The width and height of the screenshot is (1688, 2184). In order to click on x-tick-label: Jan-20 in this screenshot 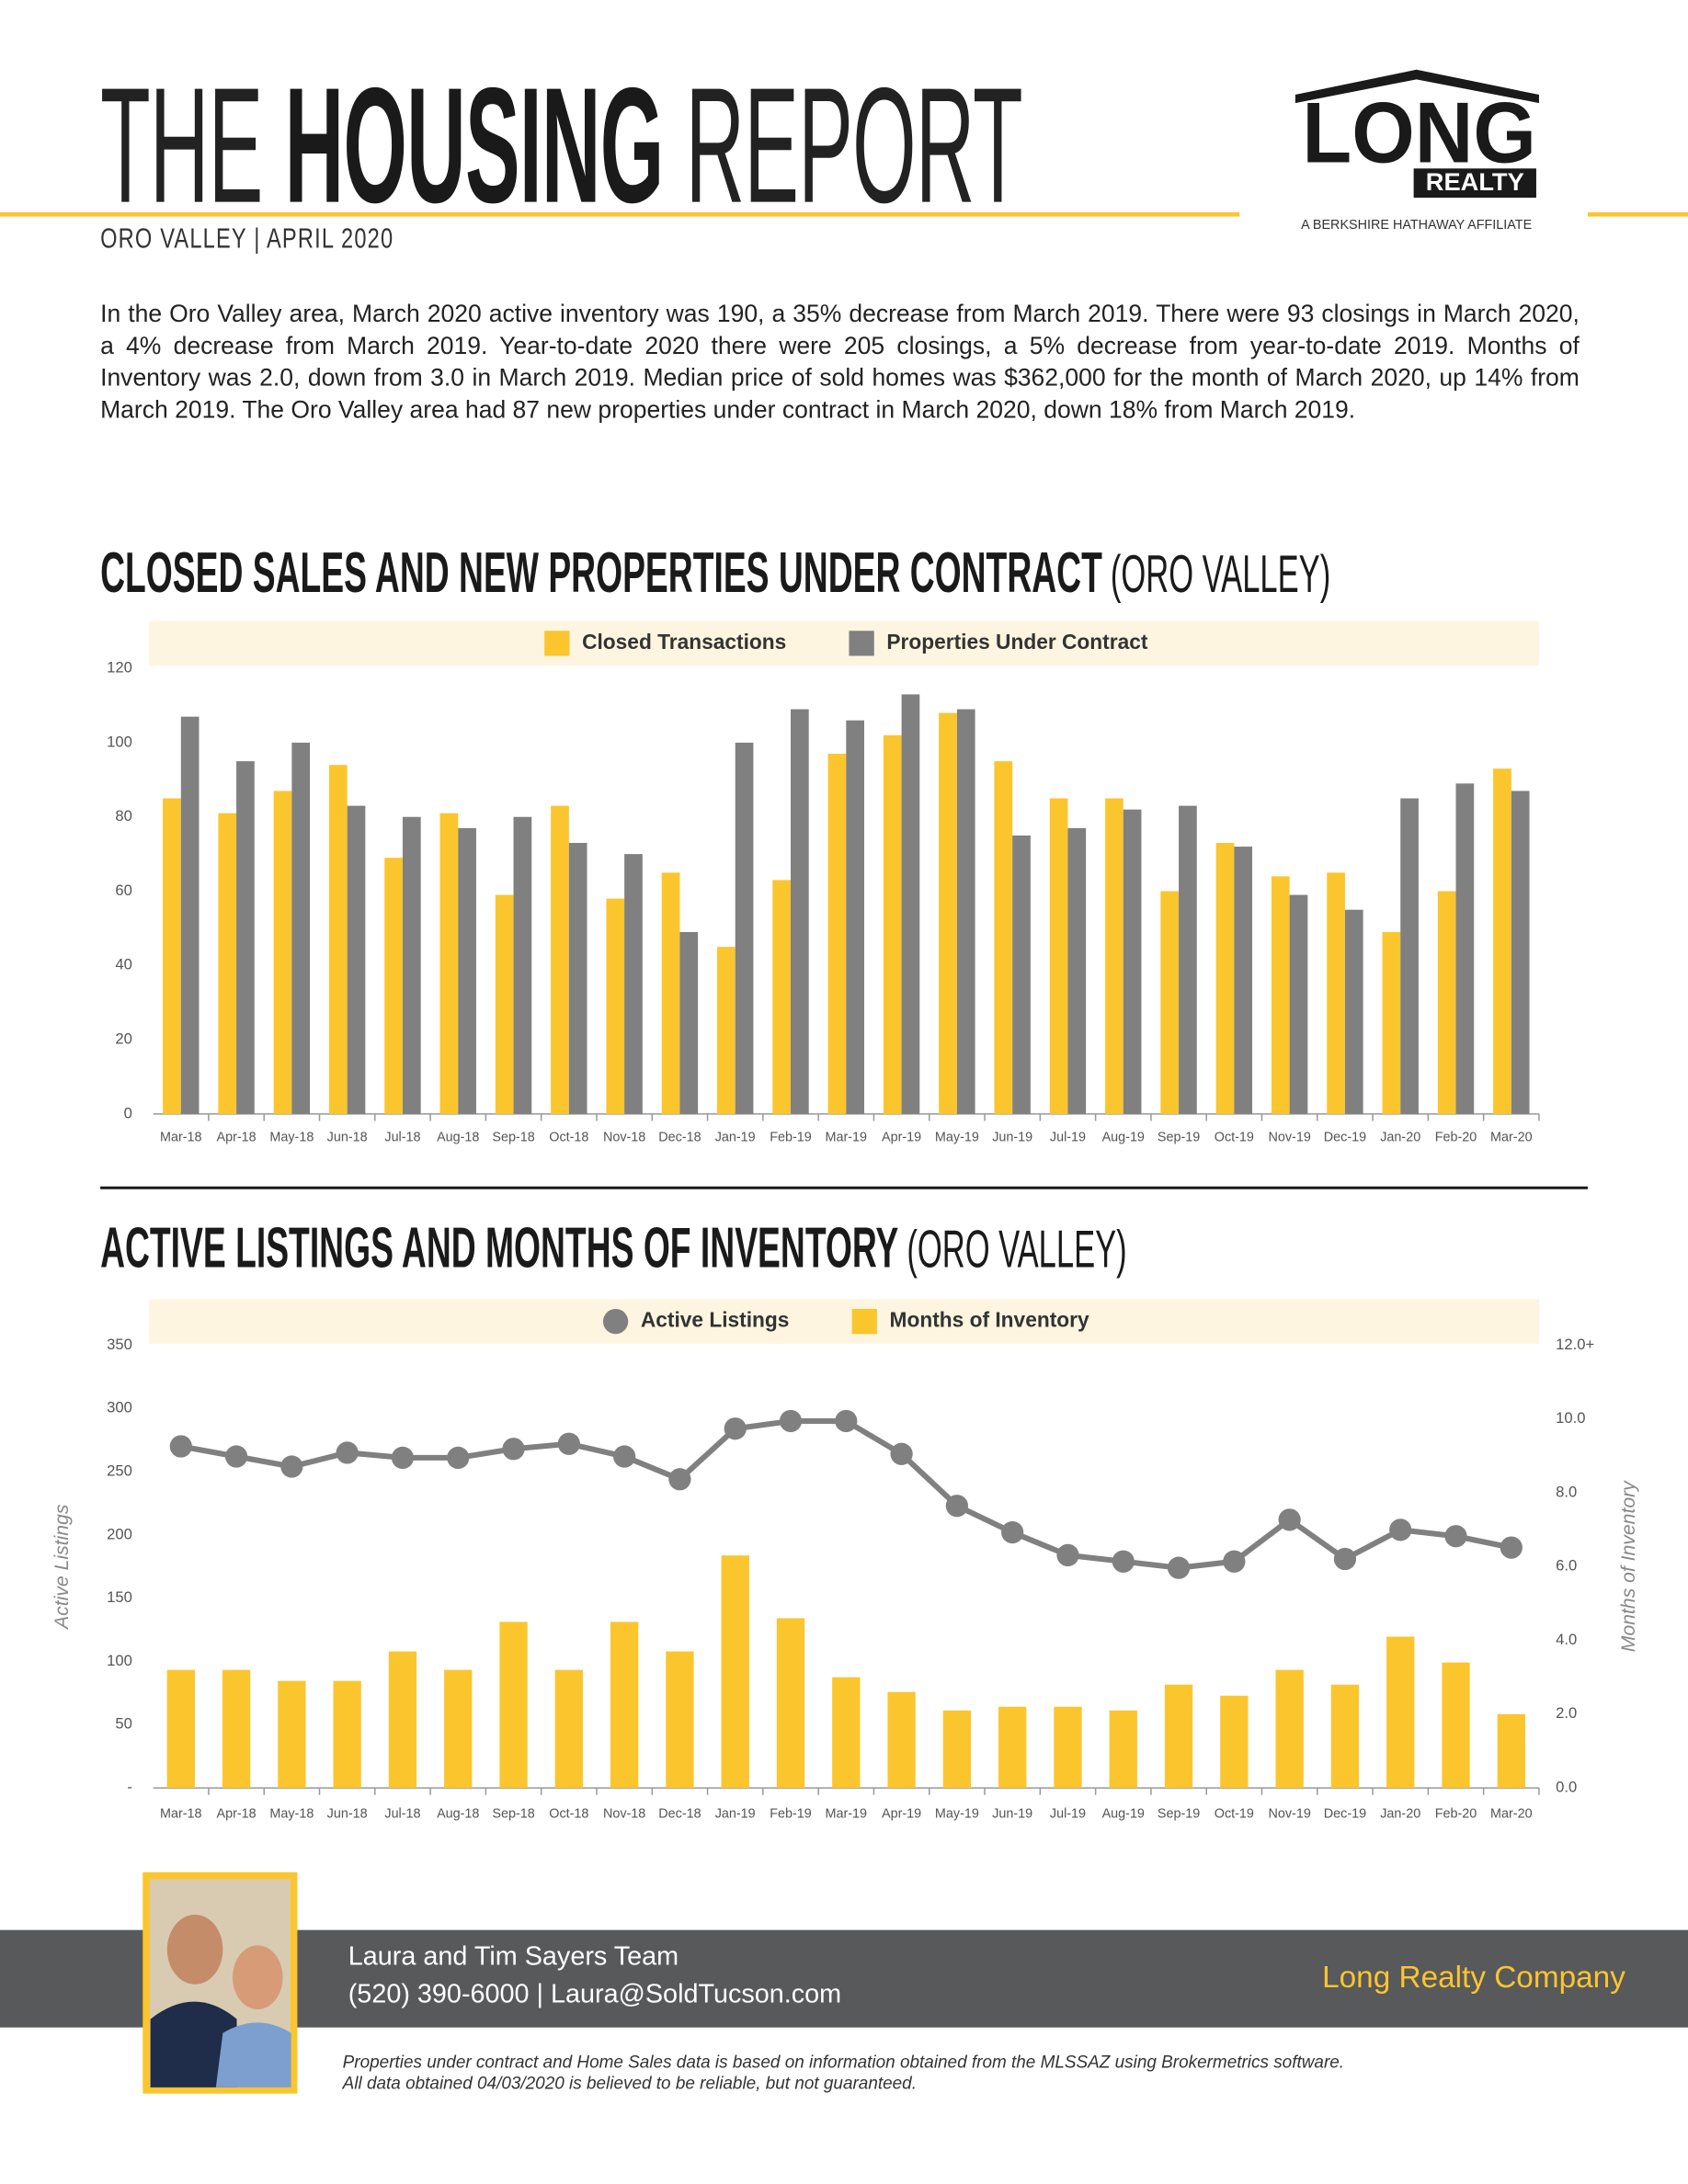, I will do `click(1400, 1137)`.